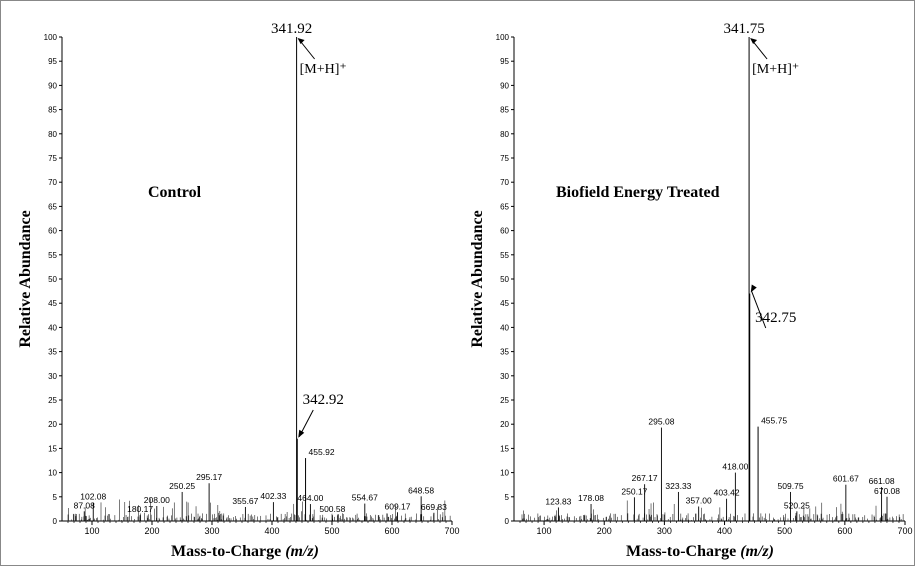  I want to click on peak-label: 509.75, so click(791, 486).